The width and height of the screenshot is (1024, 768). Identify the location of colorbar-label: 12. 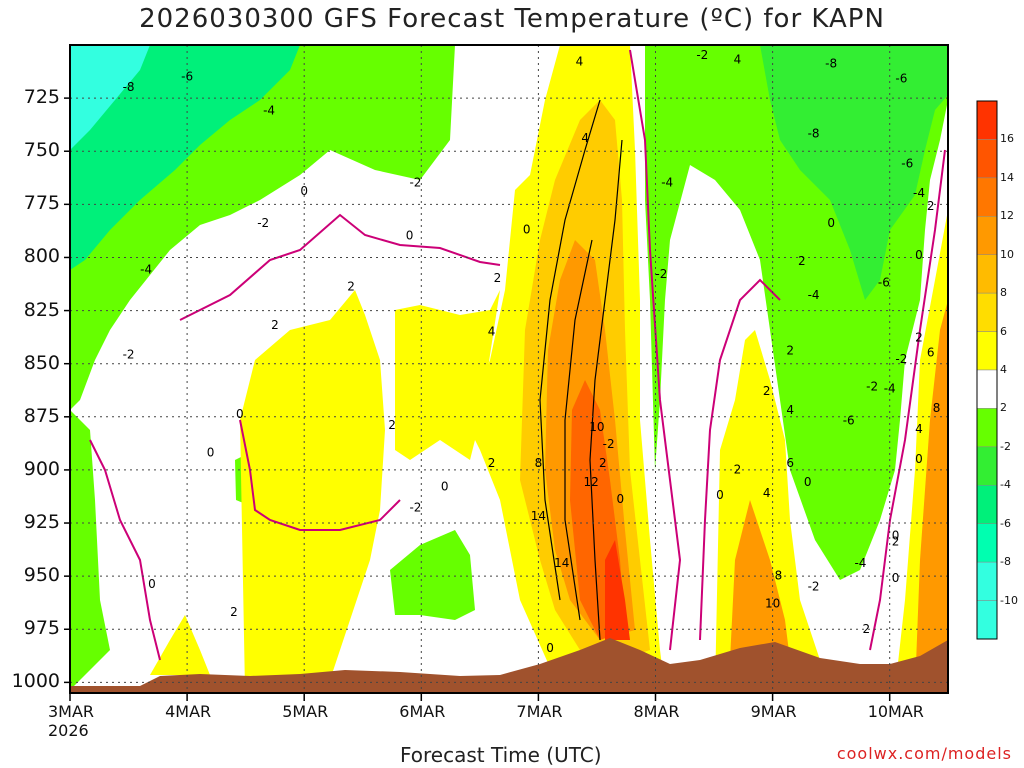
(1007, 216).